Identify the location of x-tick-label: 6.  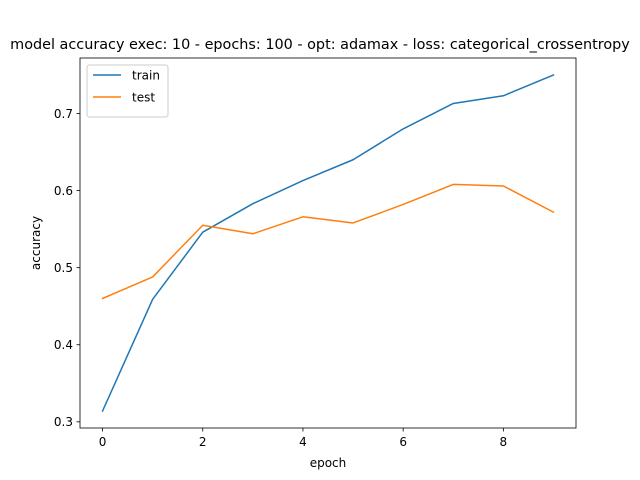
(403, 442).